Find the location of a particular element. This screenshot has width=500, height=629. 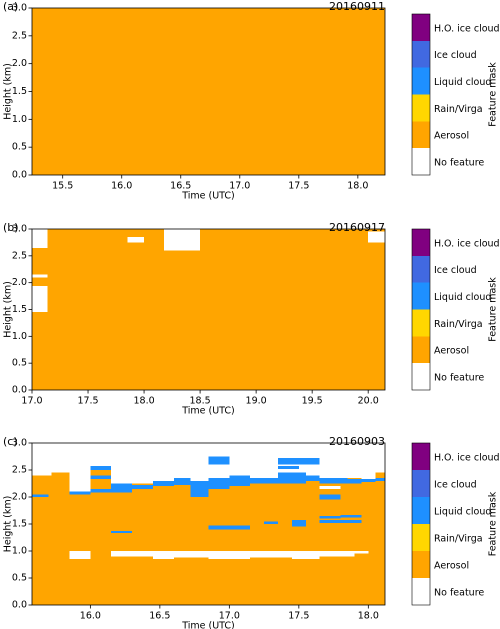

panel-label: (c) is located at coordinates (10, 441).